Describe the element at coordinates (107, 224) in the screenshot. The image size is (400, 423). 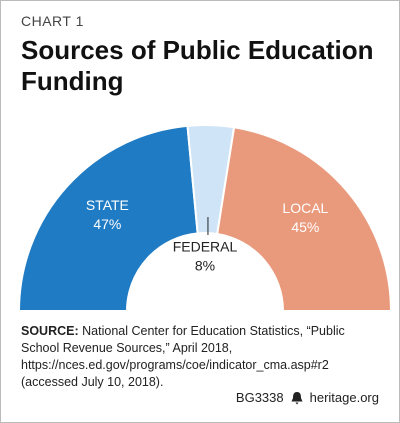
I see `value-label: 47%` at that location.